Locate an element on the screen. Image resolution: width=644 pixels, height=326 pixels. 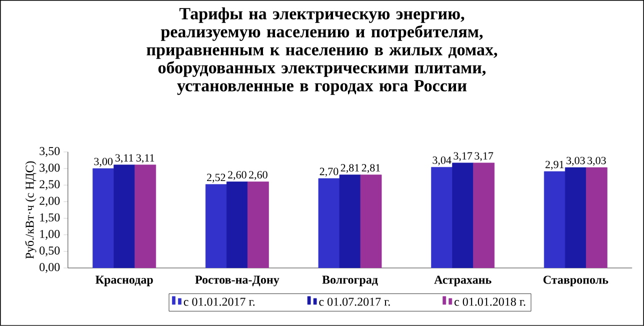
x-tick-label: Ставрополь is located at coordinates (575, 281).